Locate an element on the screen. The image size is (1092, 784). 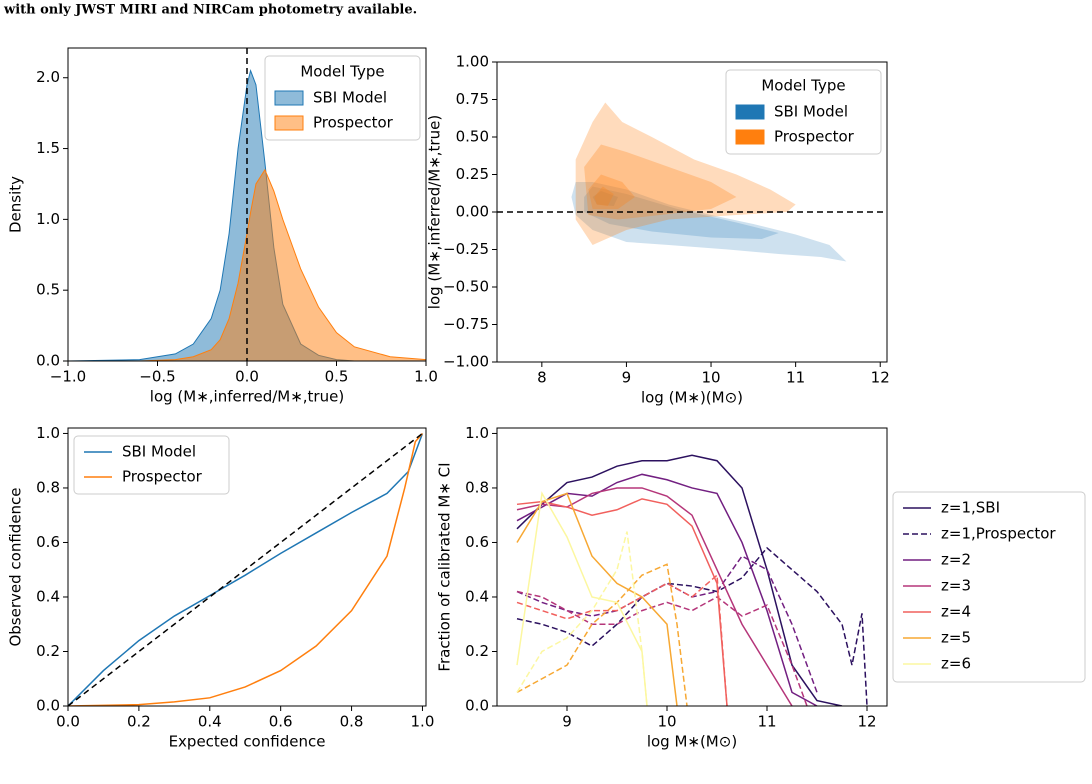
y-tick-label: 0.00 is located at coordinates (472, 212).